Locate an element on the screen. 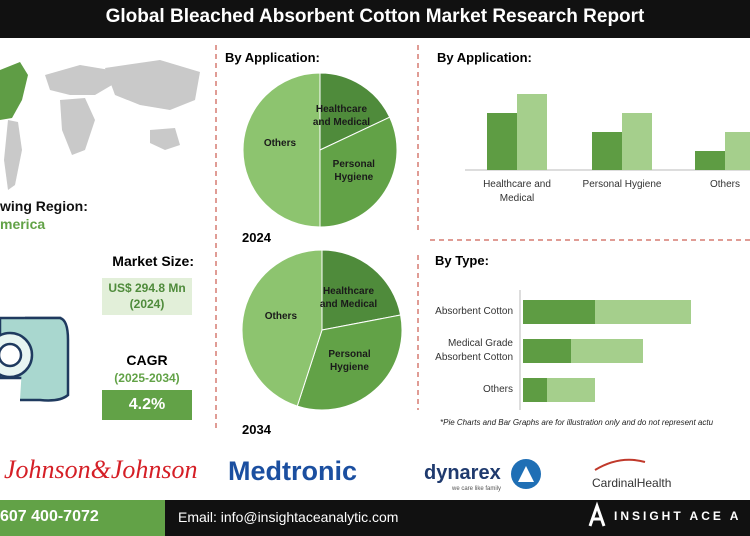 The image size is (750, 536). market-size-value: US$ 294.8 Mn (2024) is located at coordinates (147, 296).